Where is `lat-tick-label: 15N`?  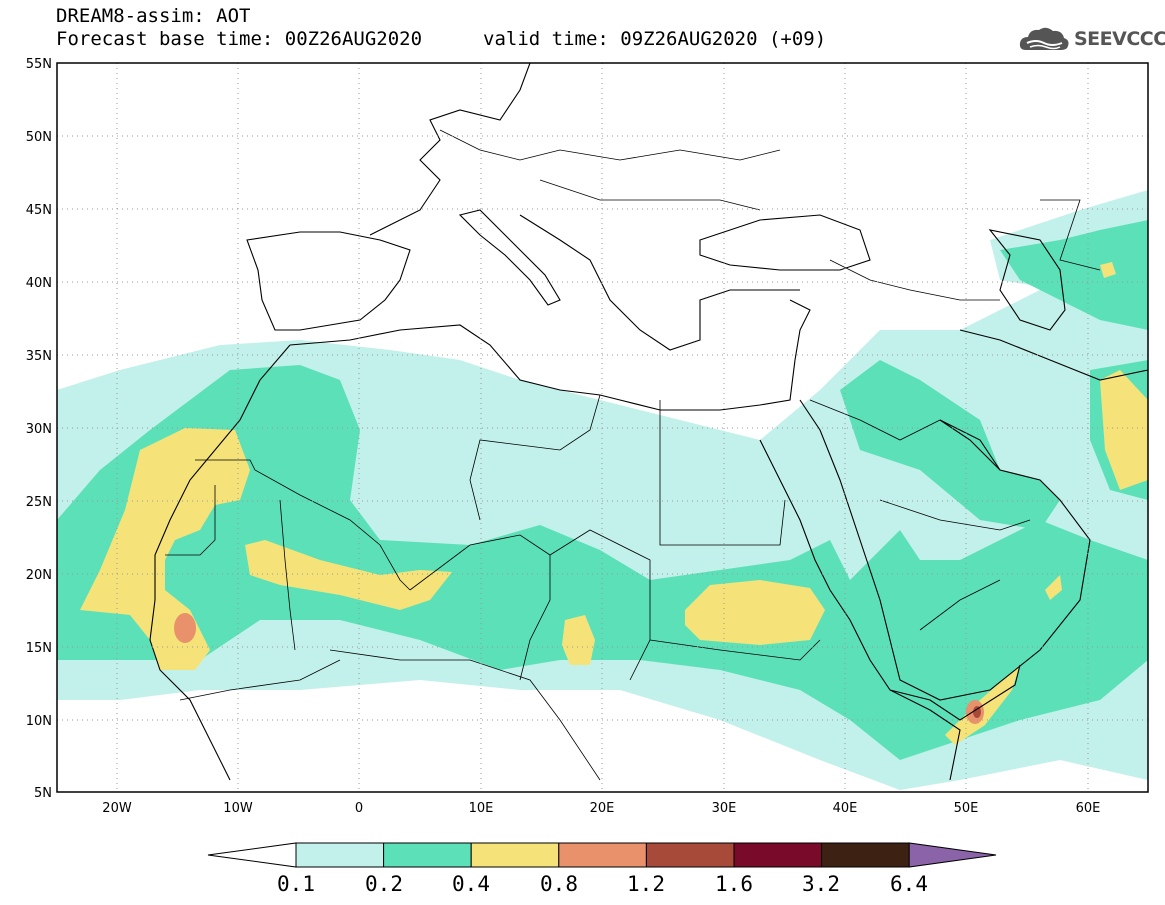
lat-tick-label: 15N is located at coordinates (39, 648).